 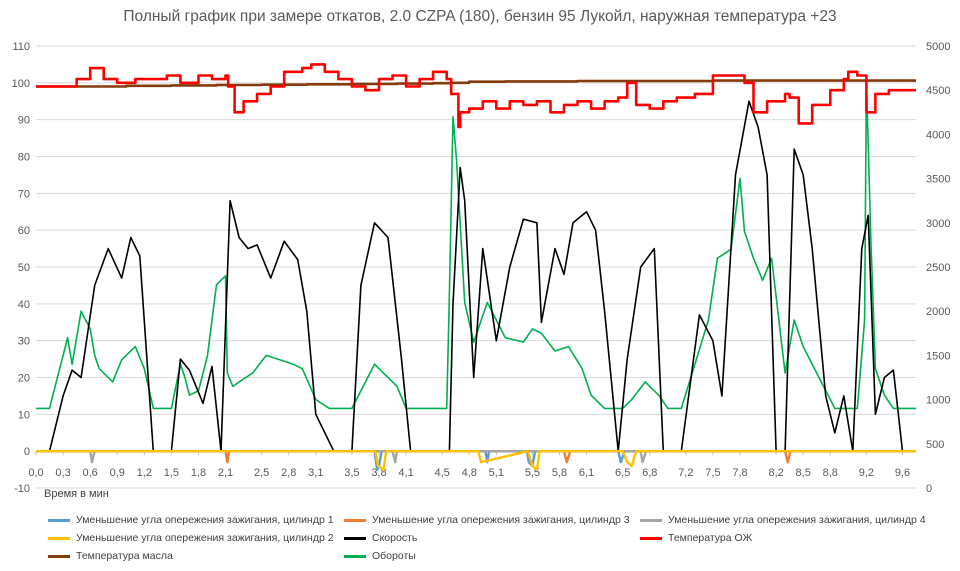 What do you see at coordinates (288, 473) in the screenshot?
I see `x-tick-label: 2,8` at bounding box center [288, 473].